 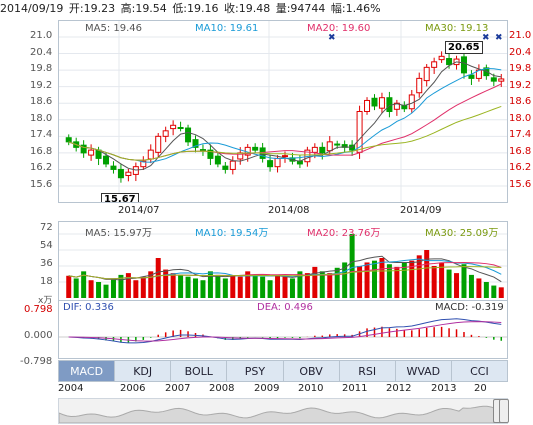 I want to click on tab-macd: MACD, so click(x=87, y=371).